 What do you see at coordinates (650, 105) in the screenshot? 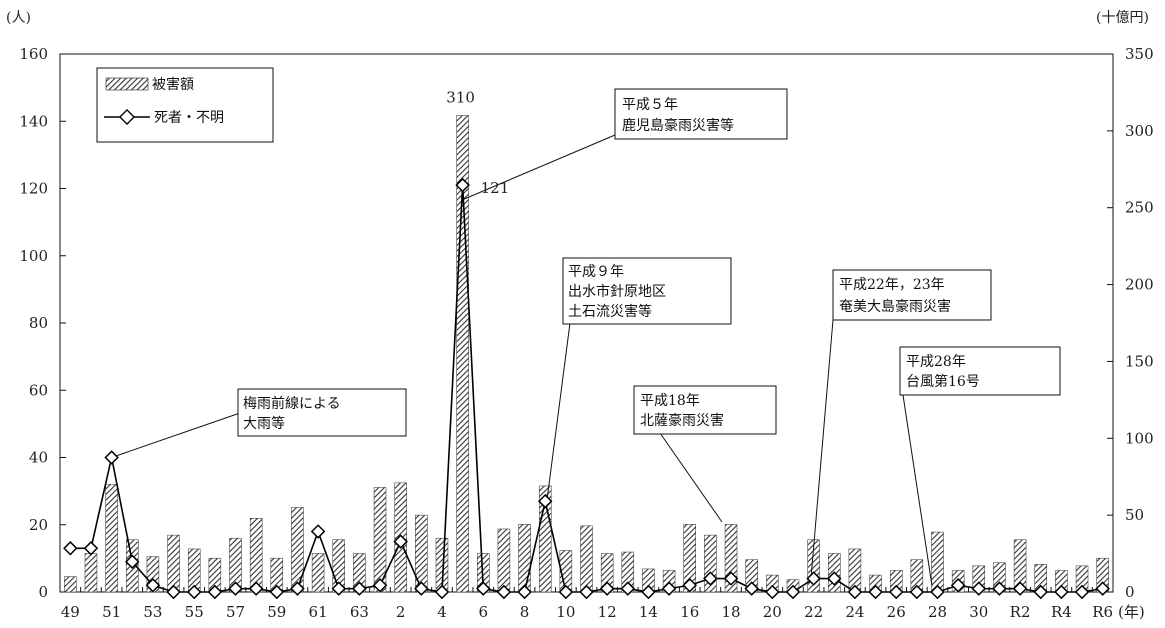
I see `callout-2-line-1: 平成５年` at bounding box center [650, 105].